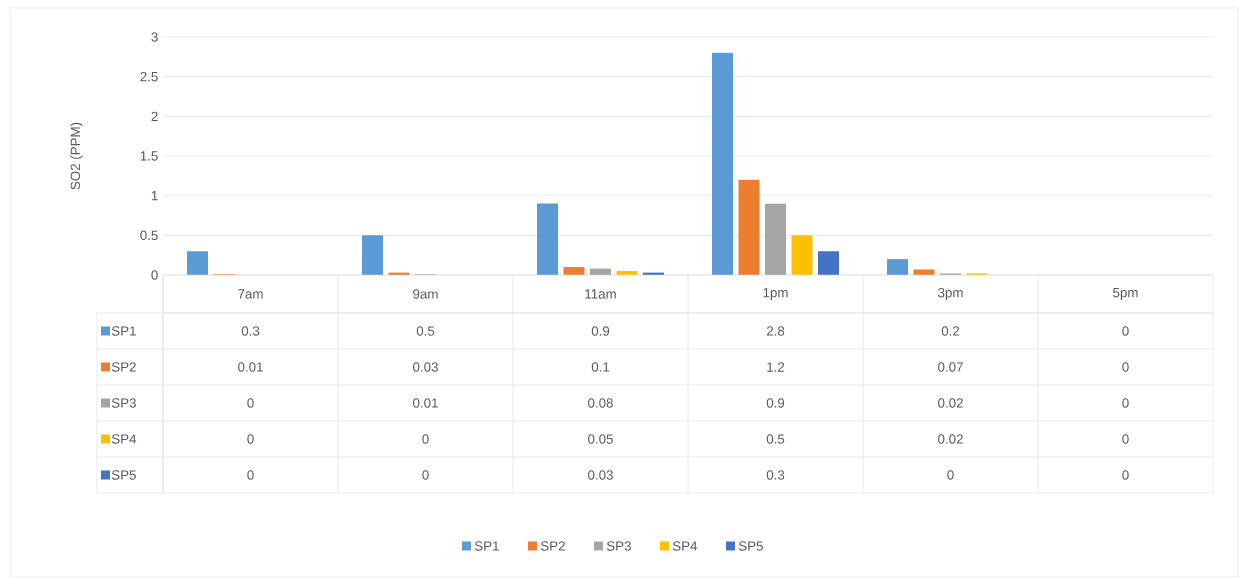 The width and height of the screenshot is (1239, 578). What do you see at coordinates (123, 403) in the screenshot?
I see `text: SP3` at bounding box center [123, 403].